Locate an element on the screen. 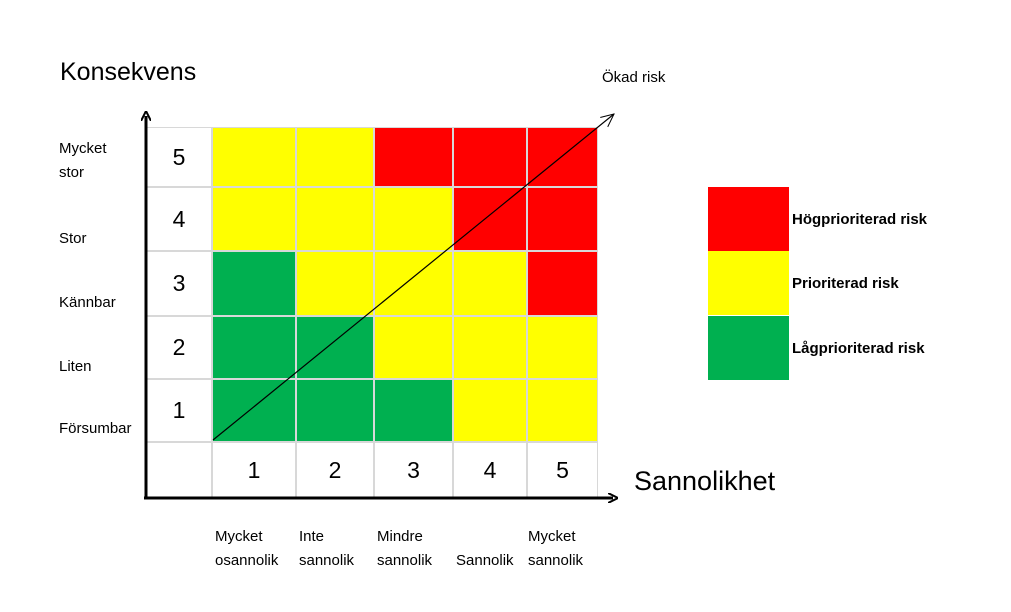  row-label-line: Liten is located at coordinates (75, 366).